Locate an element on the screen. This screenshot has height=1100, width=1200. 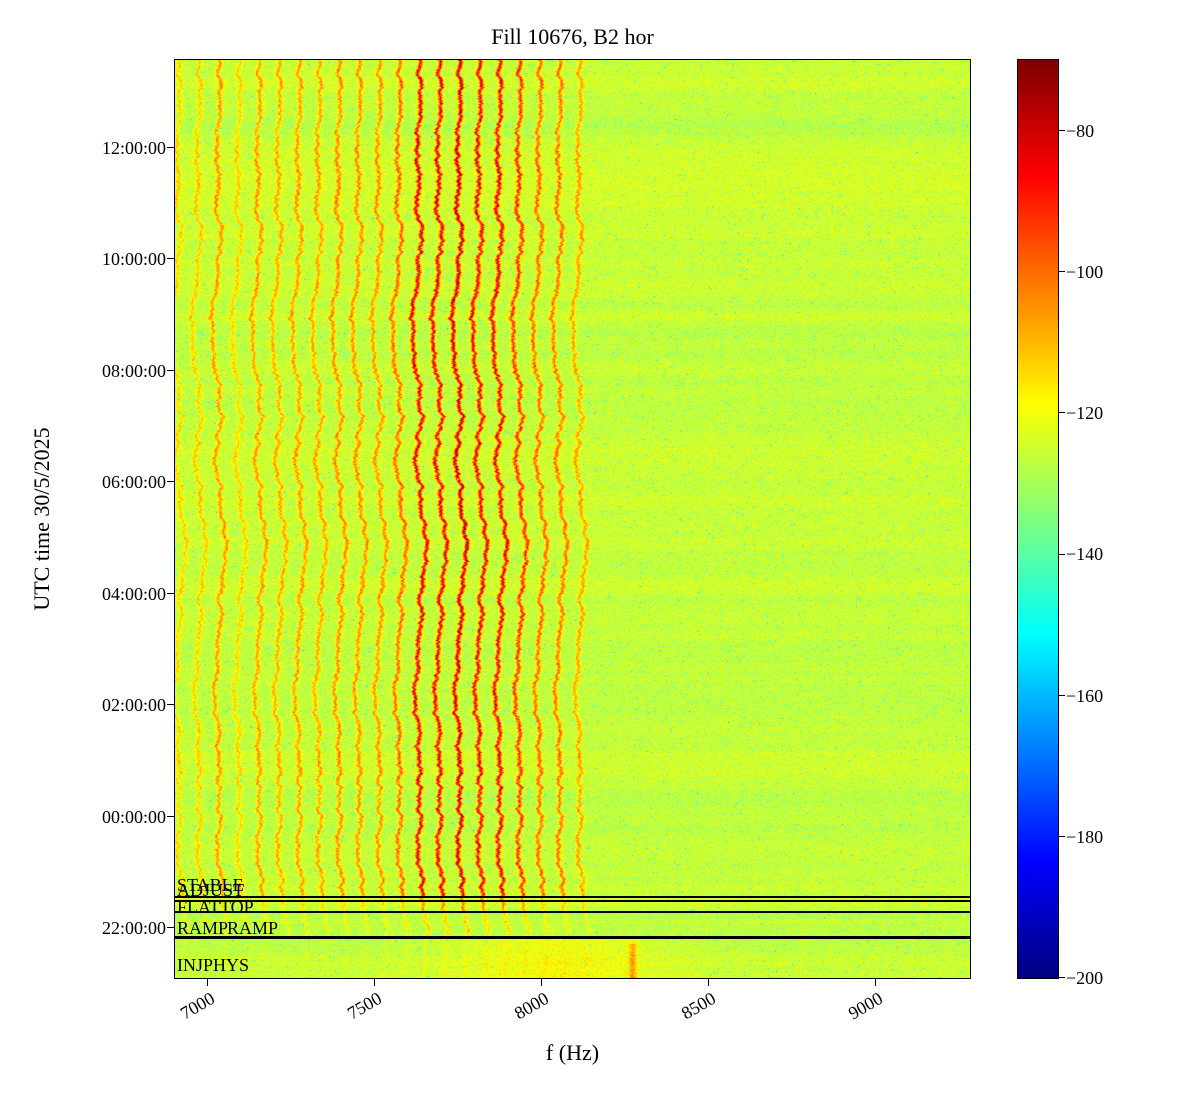
y-tick-label: 04:00:00 is located at coordinates (133, 594).